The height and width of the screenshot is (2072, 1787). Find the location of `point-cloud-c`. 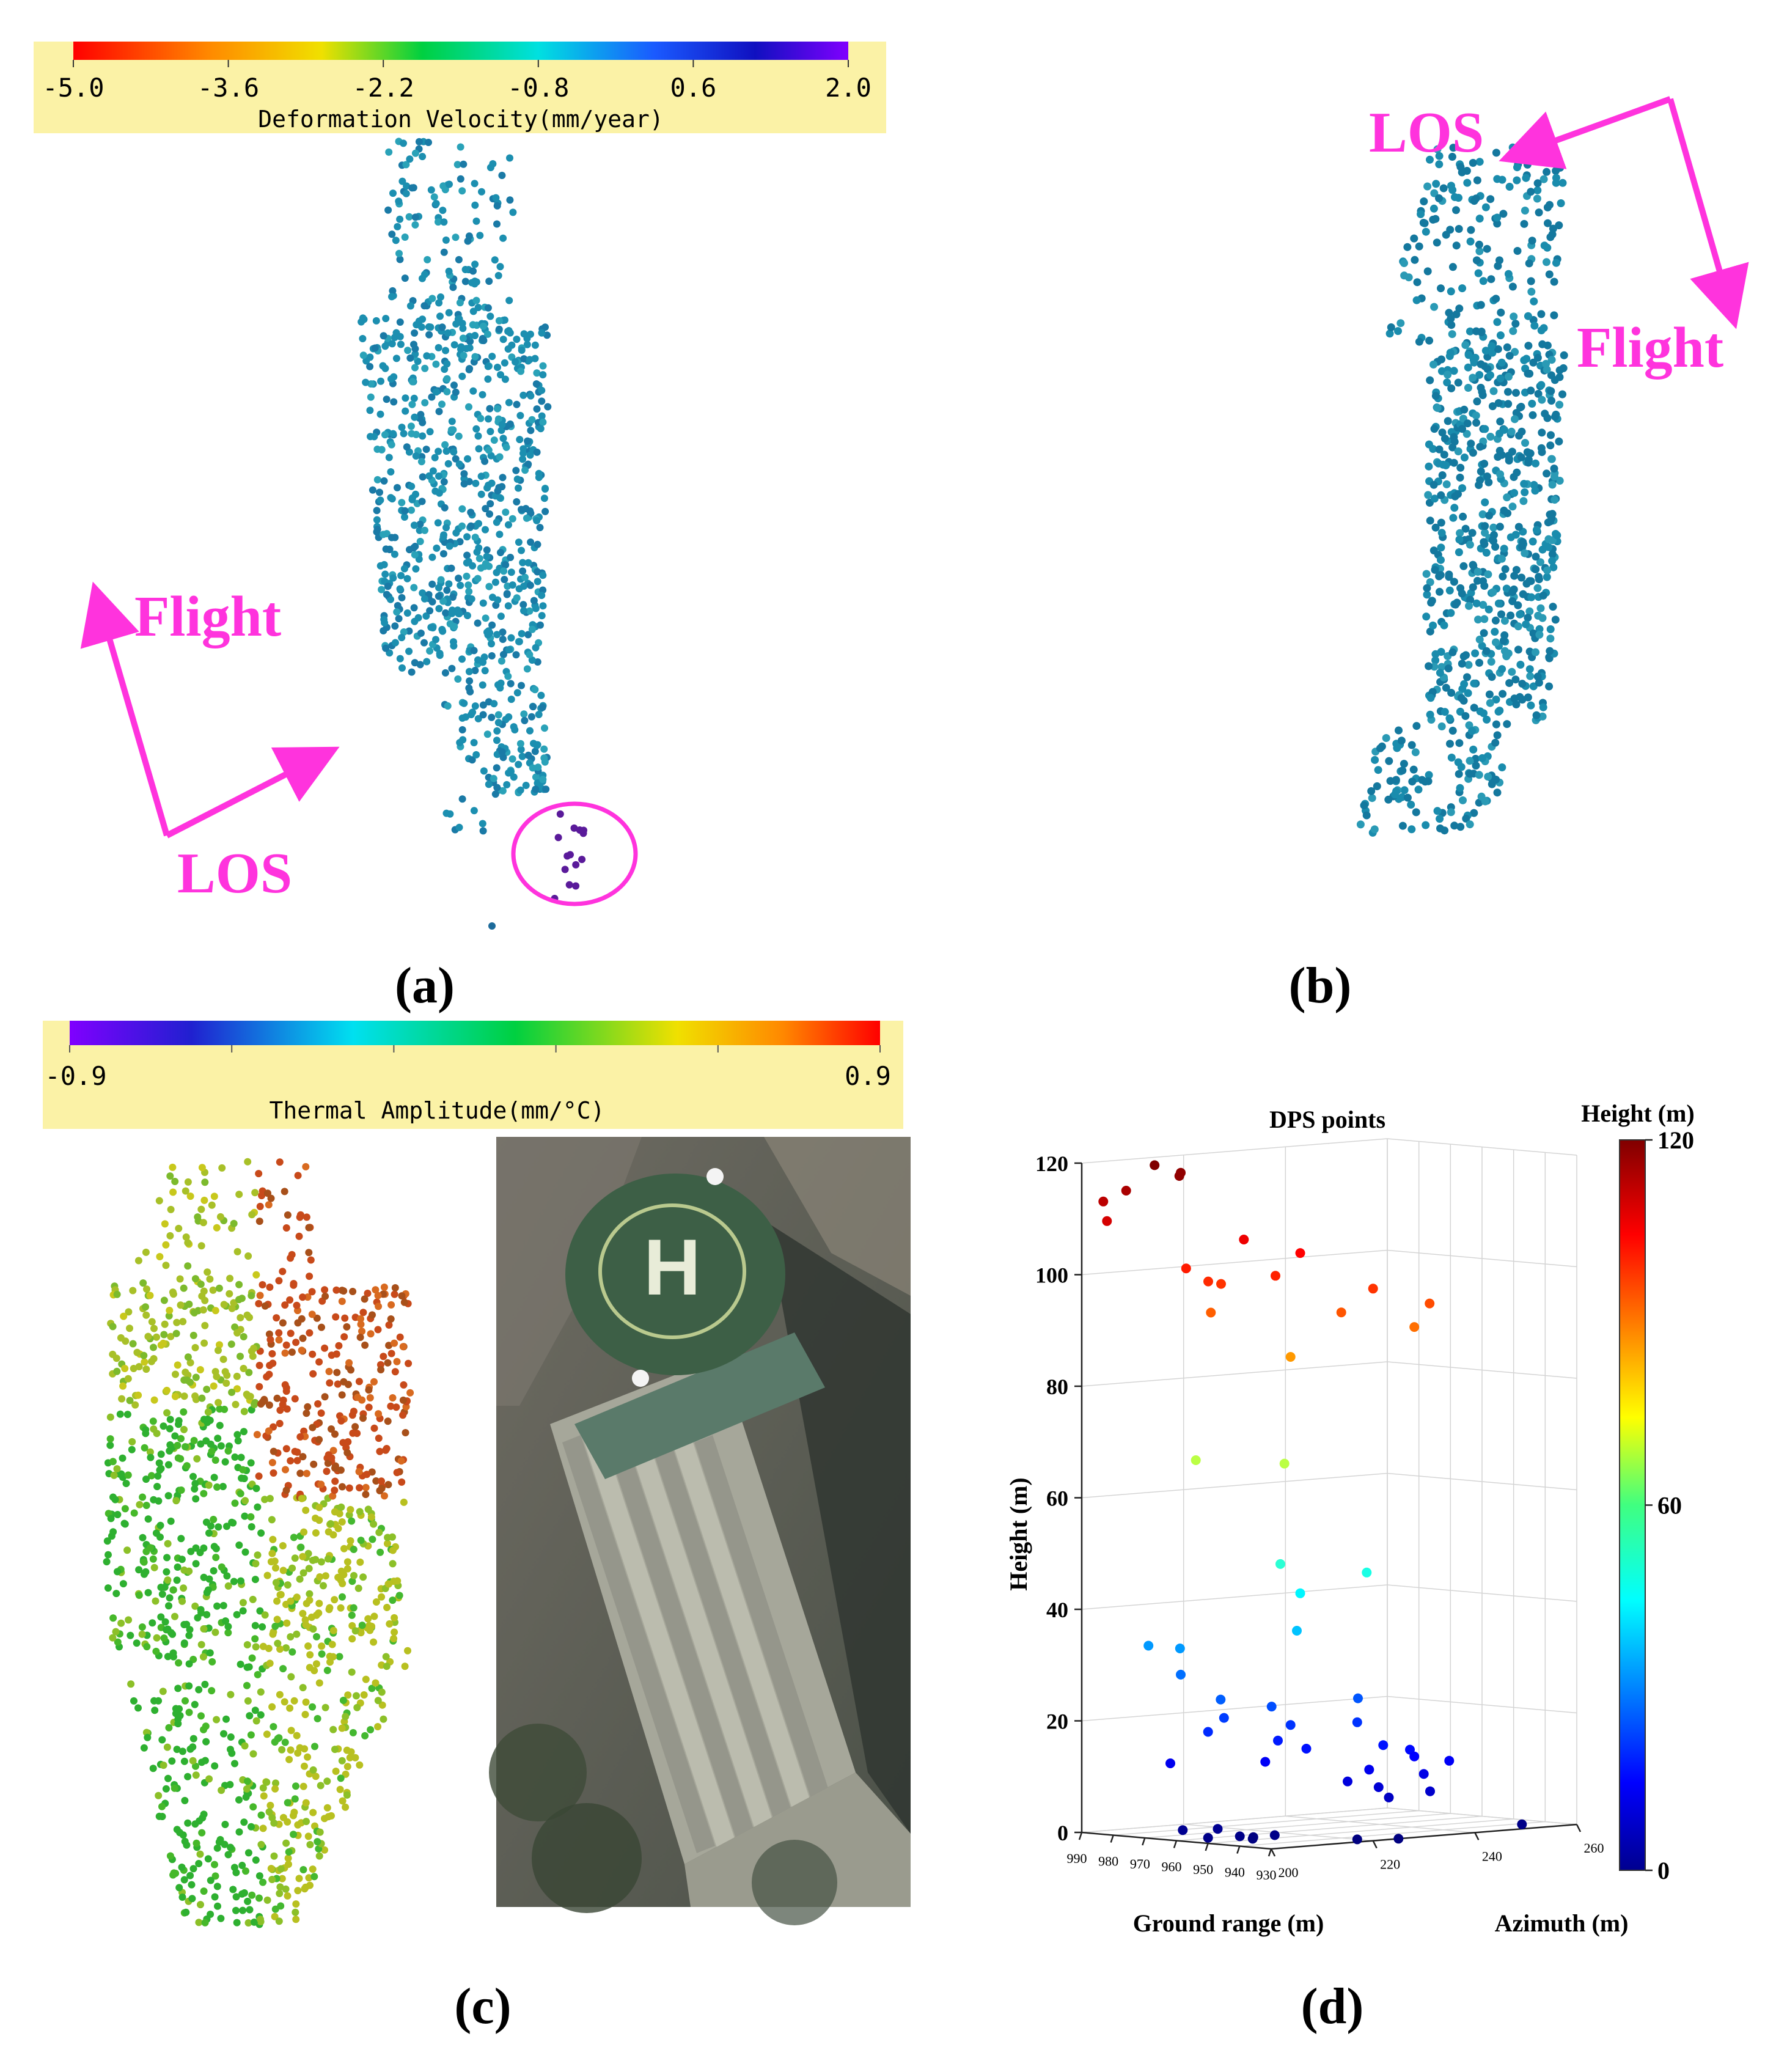

point-cloud-c is located at coordinates (258, 1543).